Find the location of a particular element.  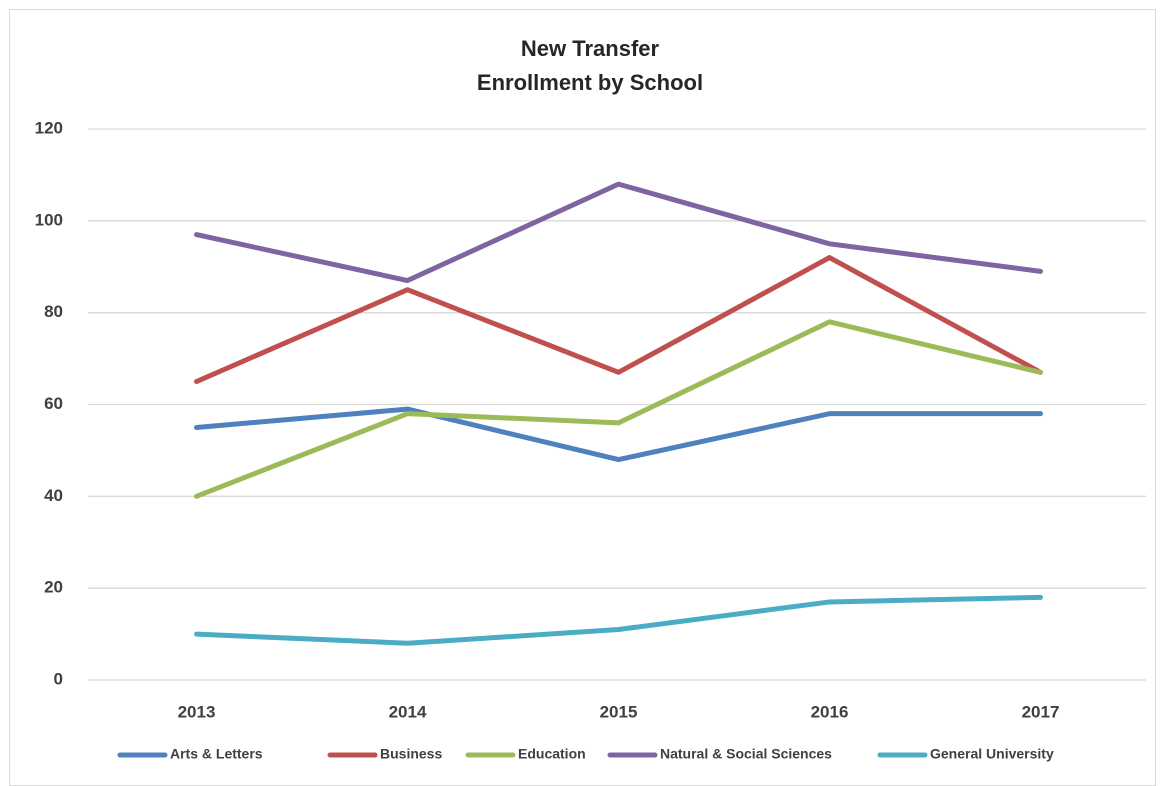

x-tick-label: 2016 is located at coordinates (830, 711).